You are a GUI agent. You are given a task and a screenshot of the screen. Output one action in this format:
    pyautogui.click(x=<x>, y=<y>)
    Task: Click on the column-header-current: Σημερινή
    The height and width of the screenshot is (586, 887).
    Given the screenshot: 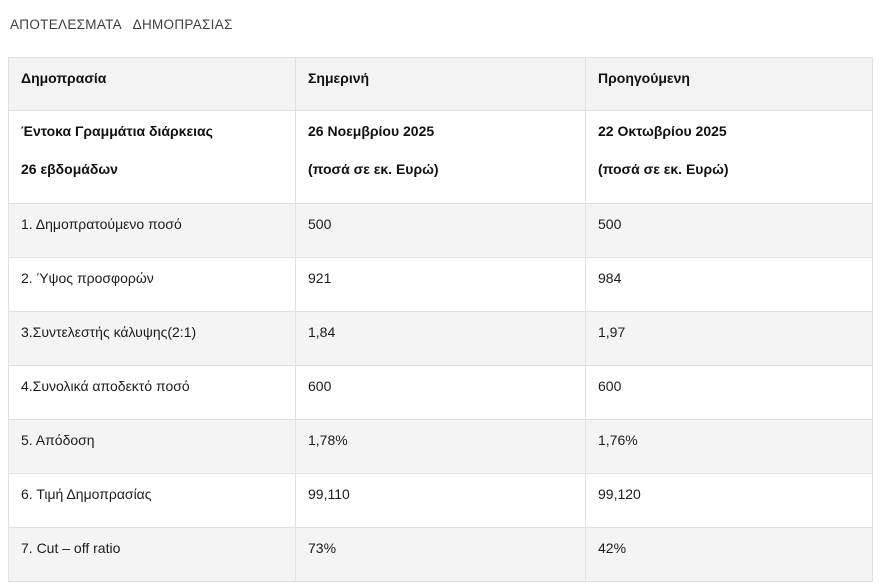 What is the action you would take?
    pyautogui.click(x=440, y=84)
    